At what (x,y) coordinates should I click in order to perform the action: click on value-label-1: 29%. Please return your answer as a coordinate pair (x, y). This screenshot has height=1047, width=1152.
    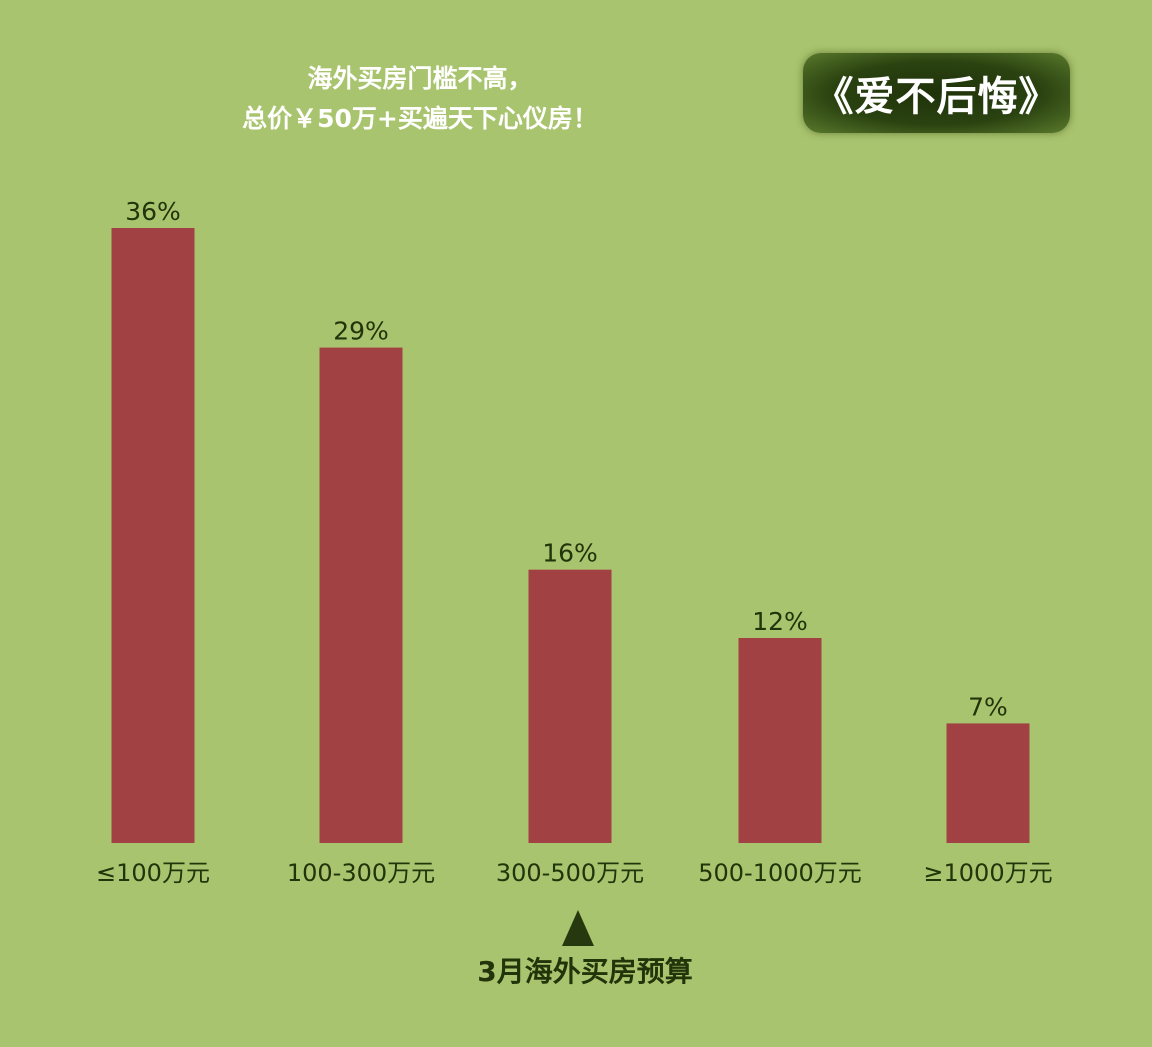
    Looking at the image, I should click on (361, 331).